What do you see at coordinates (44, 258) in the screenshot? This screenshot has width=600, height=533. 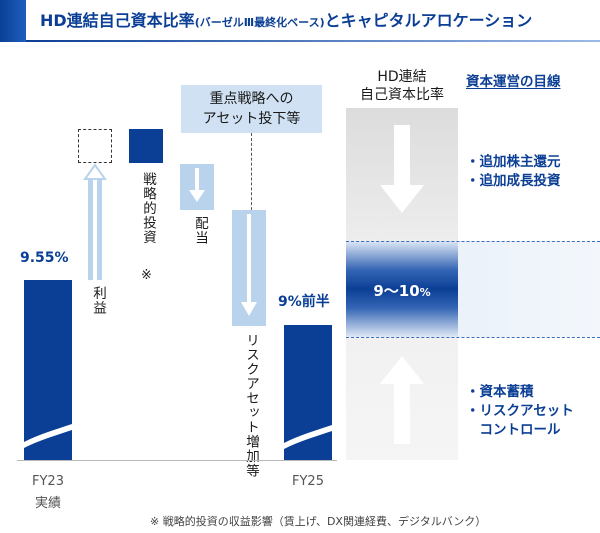 I see `fy23-value-label: 9.55%` at bounding box center [44, 258].